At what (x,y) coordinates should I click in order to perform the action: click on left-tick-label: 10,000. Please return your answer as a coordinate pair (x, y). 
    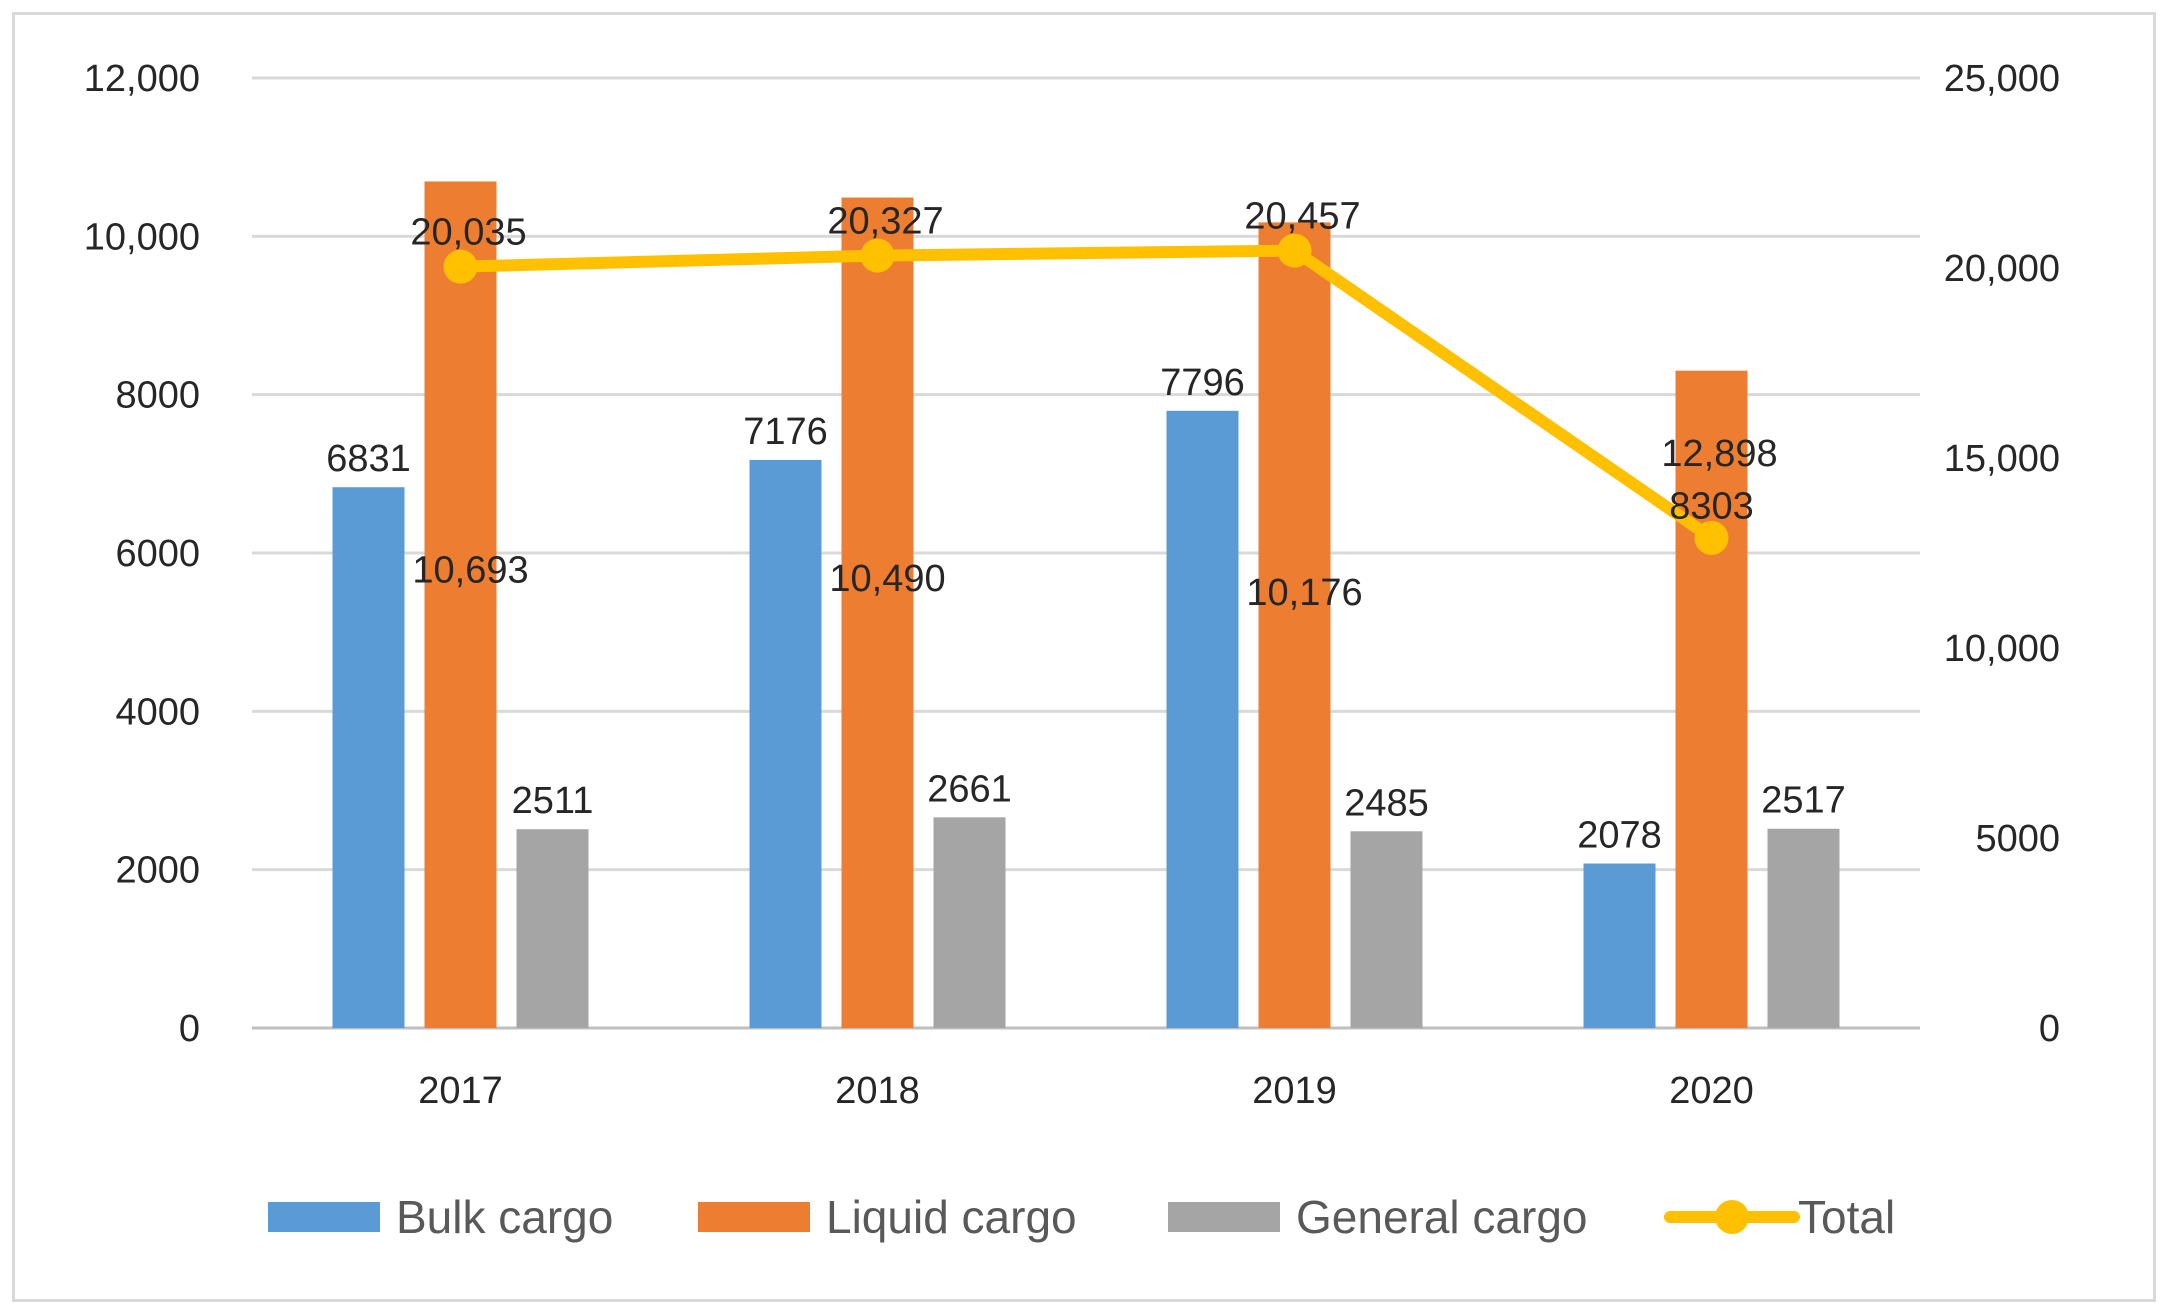
    Looking at the image, I should click on (142, 237).